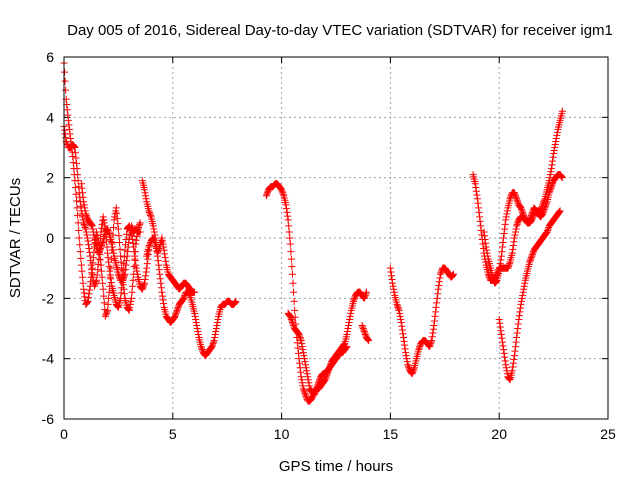 This screenshot has width=640, height=480. What do you see at coordinates (50, 238) in the screenshot?
I see `y-tick-label: 0` at bounding box center [50, 238].